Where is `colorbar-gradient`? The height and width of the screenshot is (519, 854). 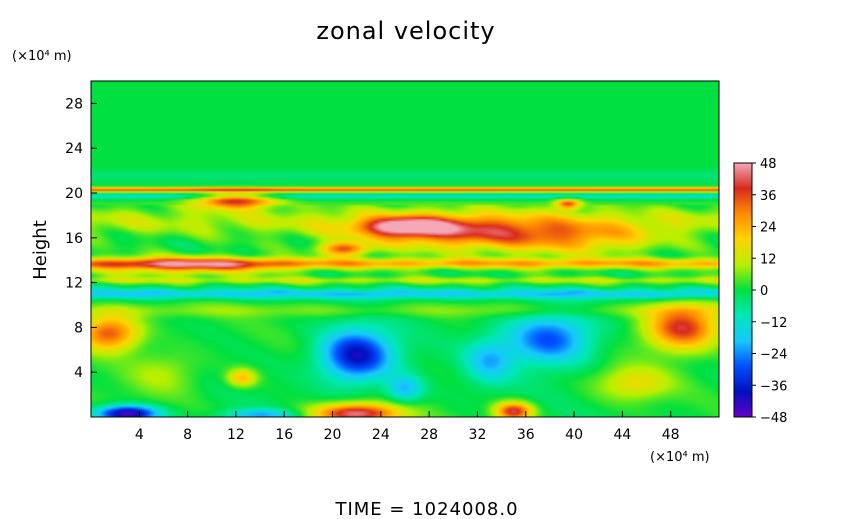
colorbar-gradient is located at coordinates (743, 290).